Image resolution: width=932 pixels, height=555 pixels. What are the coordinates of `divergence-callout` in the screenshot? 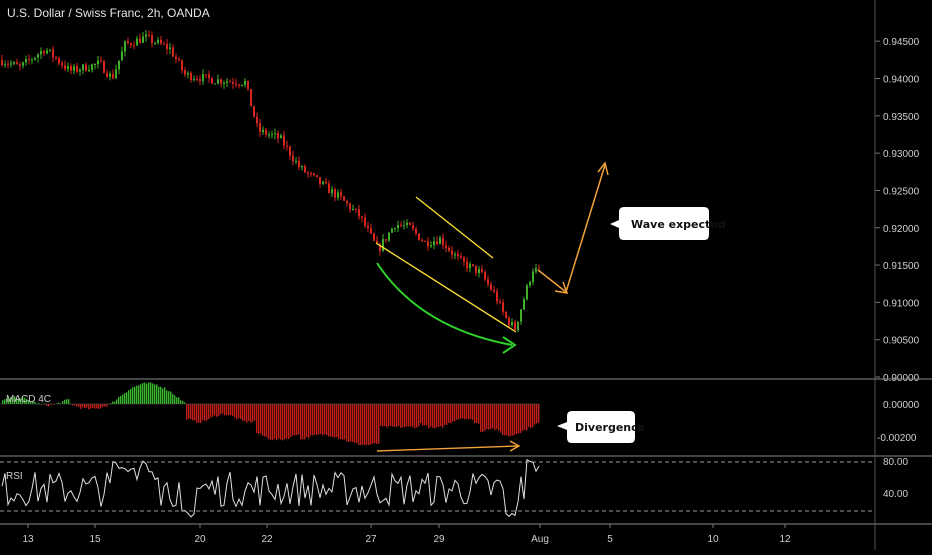 It's located at (596, 427).